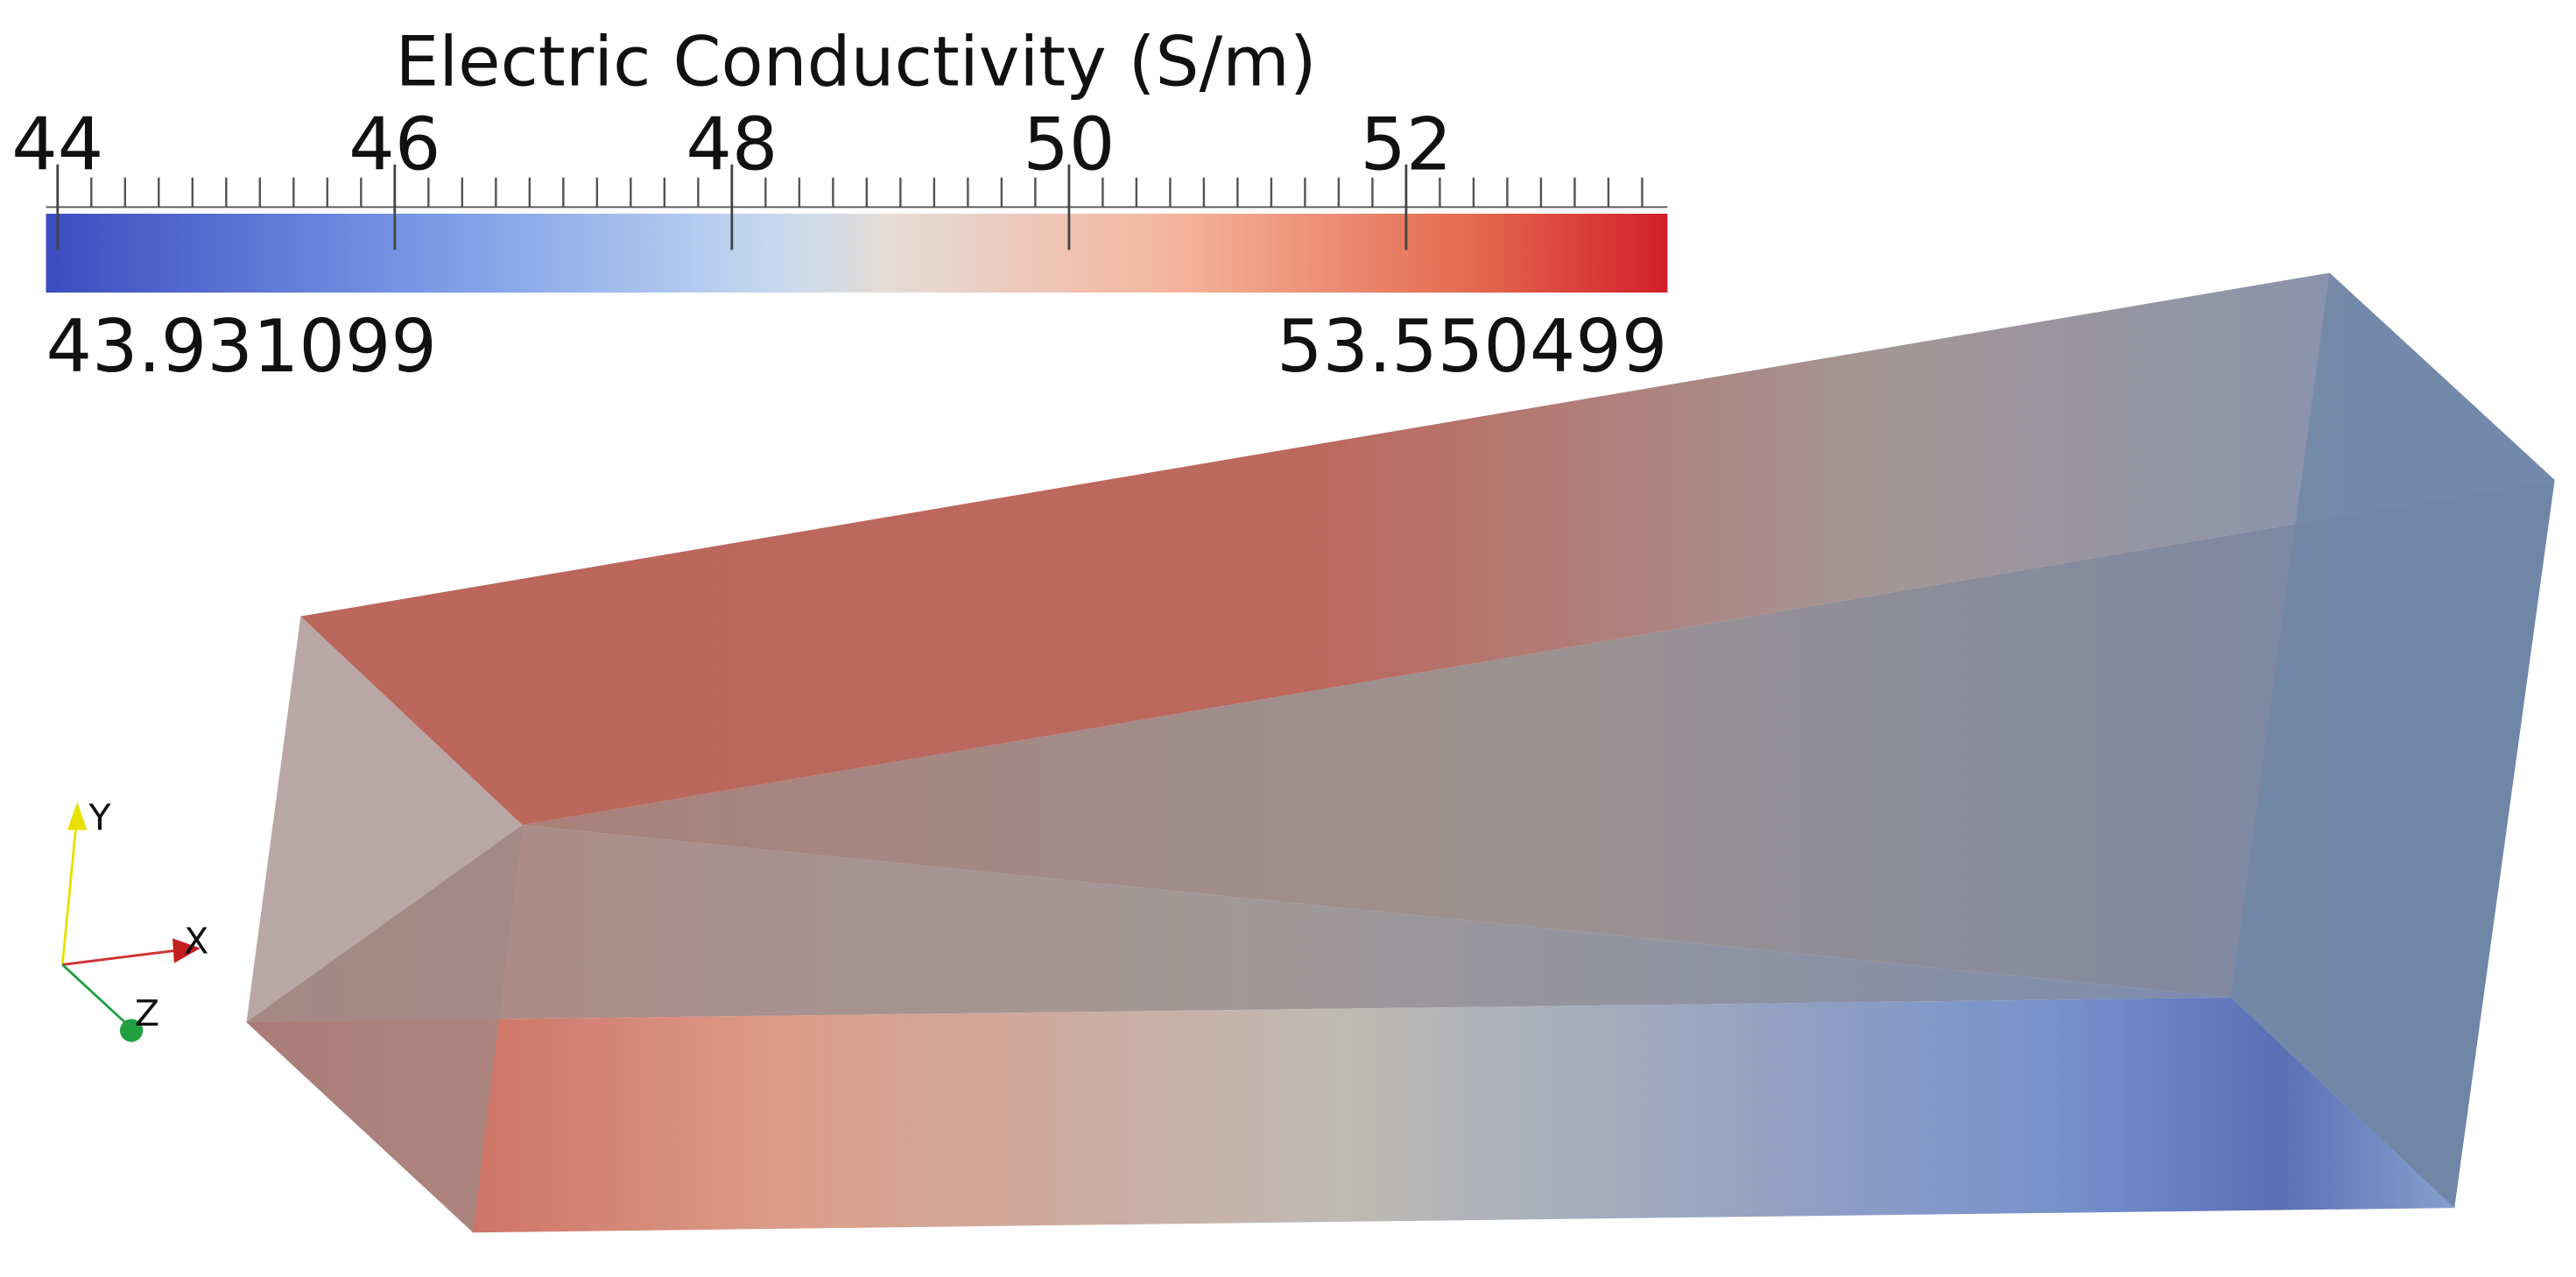  Describe the element at coordinates (121, 958) in the screenshot. I see `x-axis` at that location.